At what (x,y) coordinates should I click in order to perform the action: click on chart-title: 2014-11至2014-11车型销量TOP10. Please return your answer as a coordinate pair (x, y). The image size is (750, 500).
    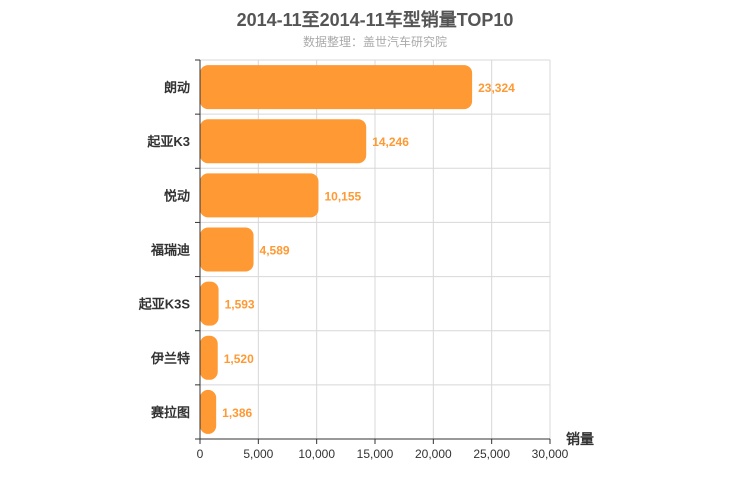
    Looking at the image, I should click on (375, 20).